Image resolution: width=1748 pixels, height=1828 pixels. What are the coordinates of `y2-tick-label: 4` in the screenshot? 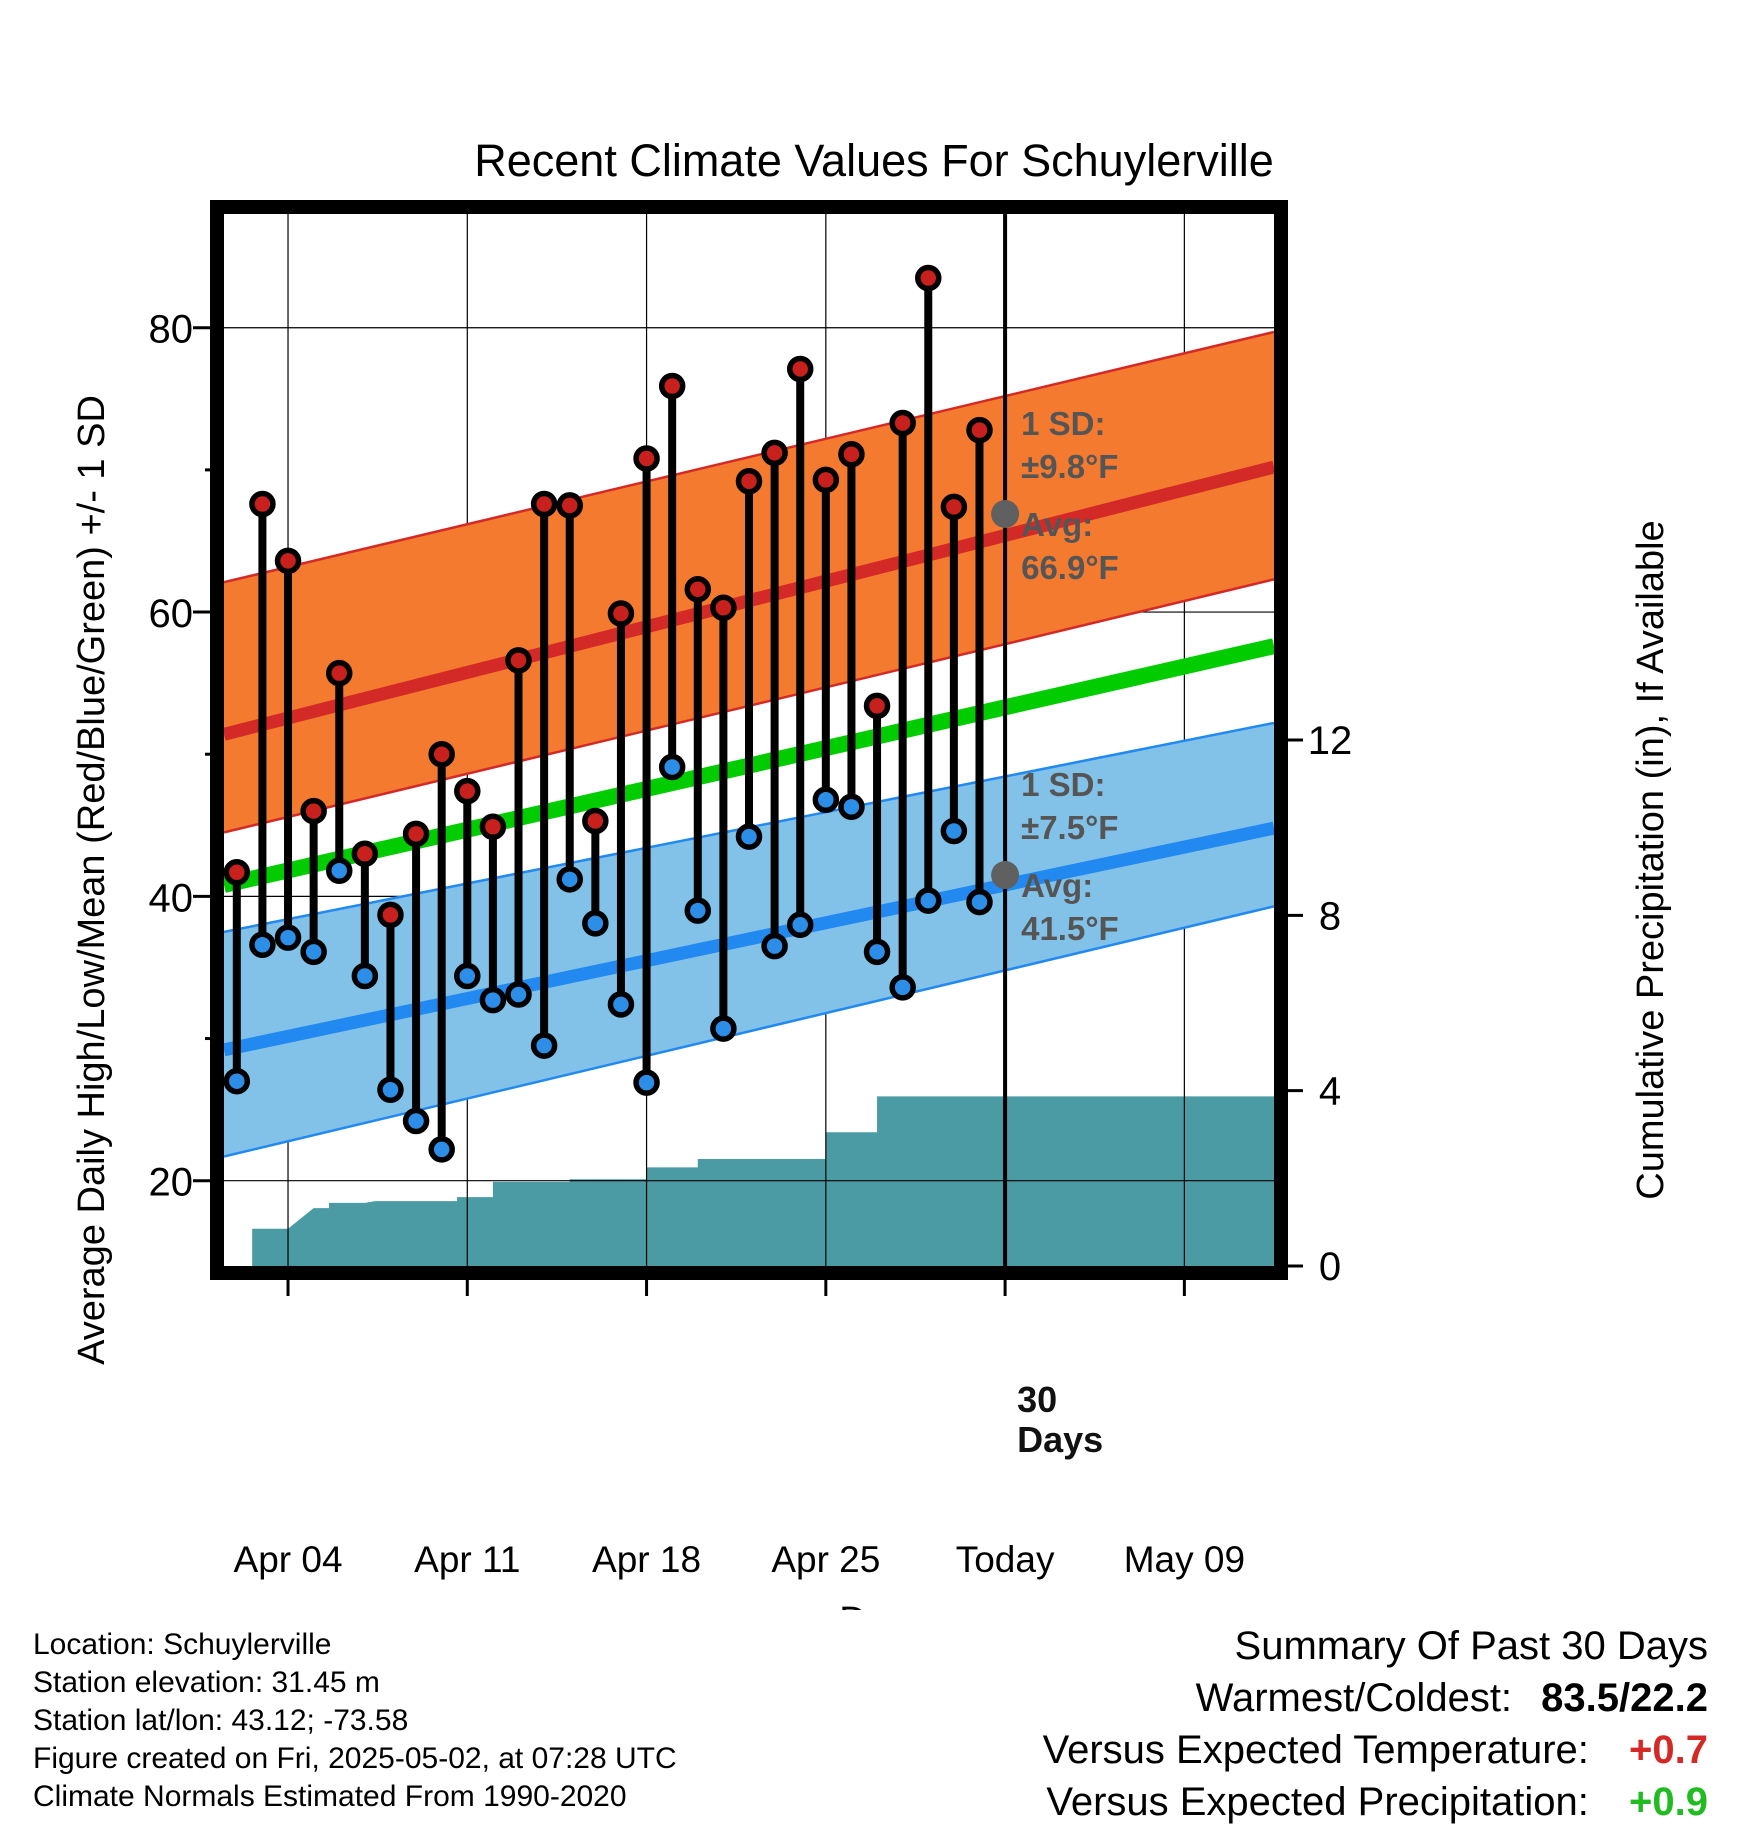 It's located at (1330, 1092).